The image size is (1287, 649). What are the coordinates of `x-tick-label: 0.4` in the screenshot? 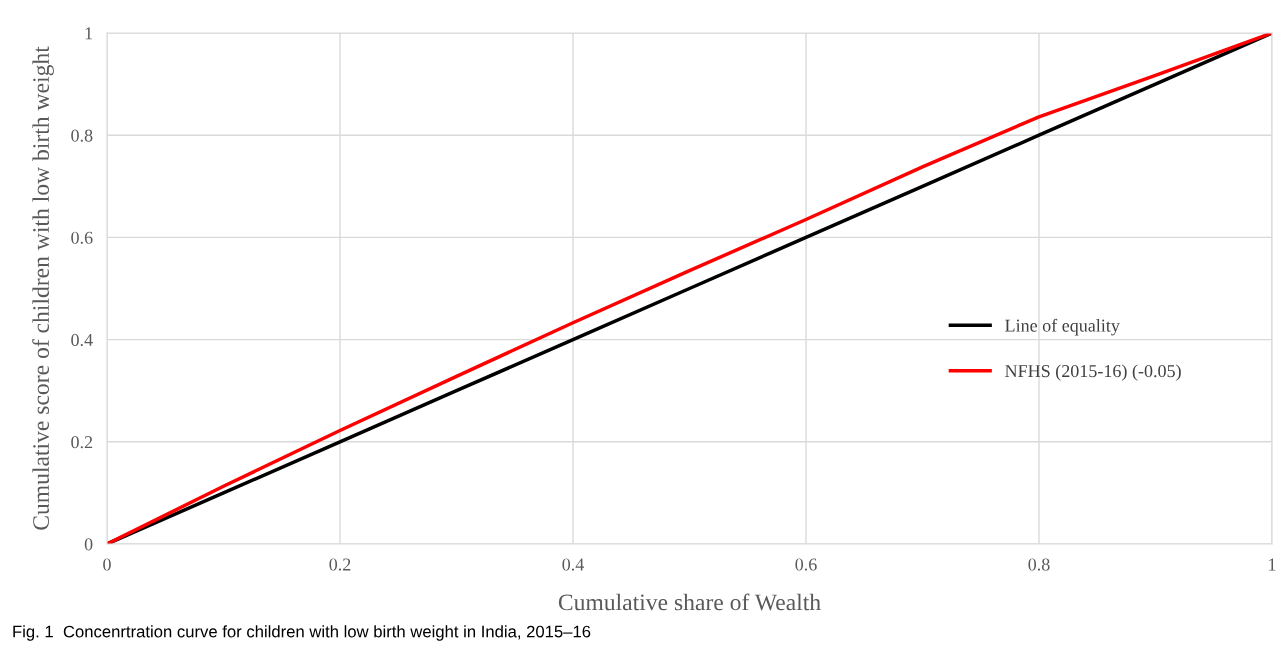 It's located at (573, 564).